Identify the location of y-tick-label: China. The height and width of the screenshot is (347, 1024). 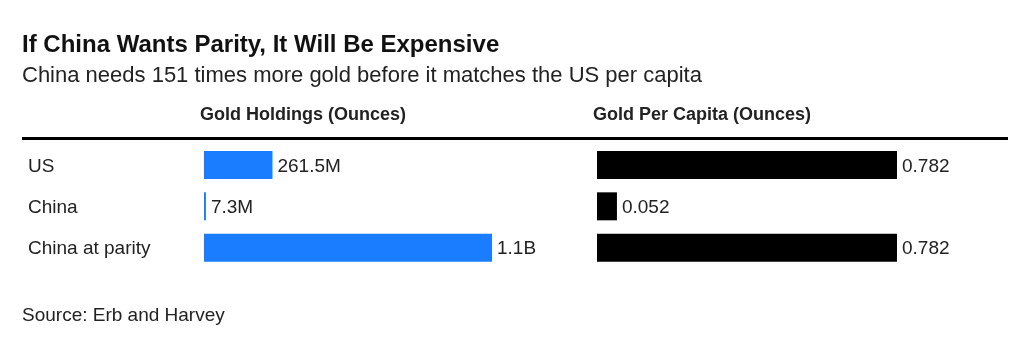
(53, 206).